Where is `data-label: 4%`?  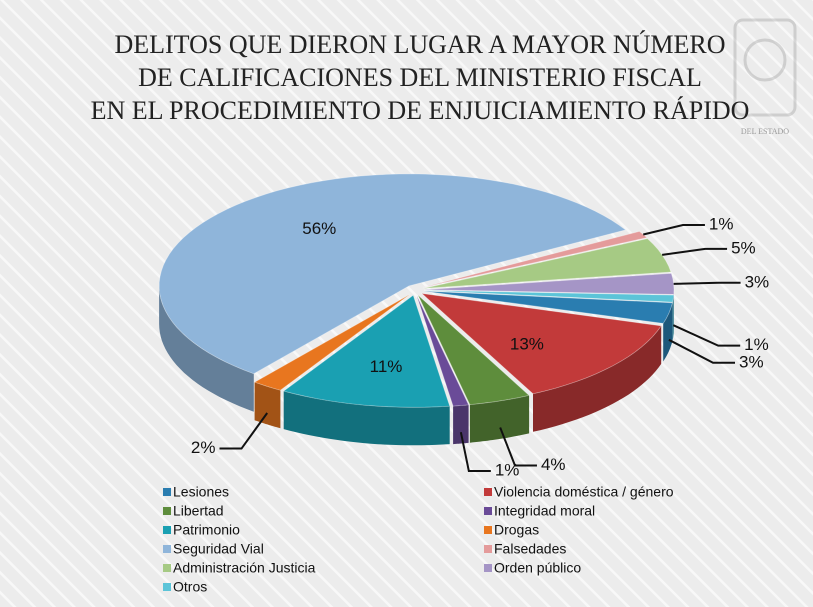
data-label: 4% is located at coordinates (553, 464).